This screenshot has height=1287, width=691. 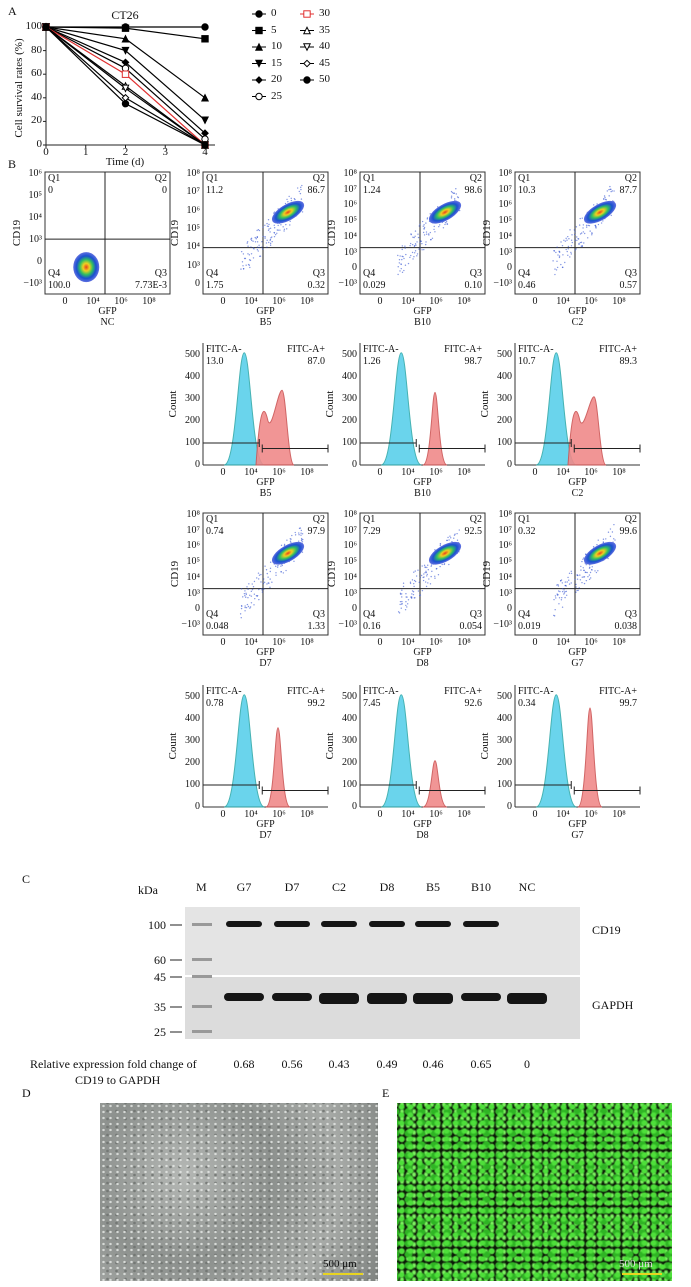 I want to click on y-tick-label: 100, so click(x=34, y=26).